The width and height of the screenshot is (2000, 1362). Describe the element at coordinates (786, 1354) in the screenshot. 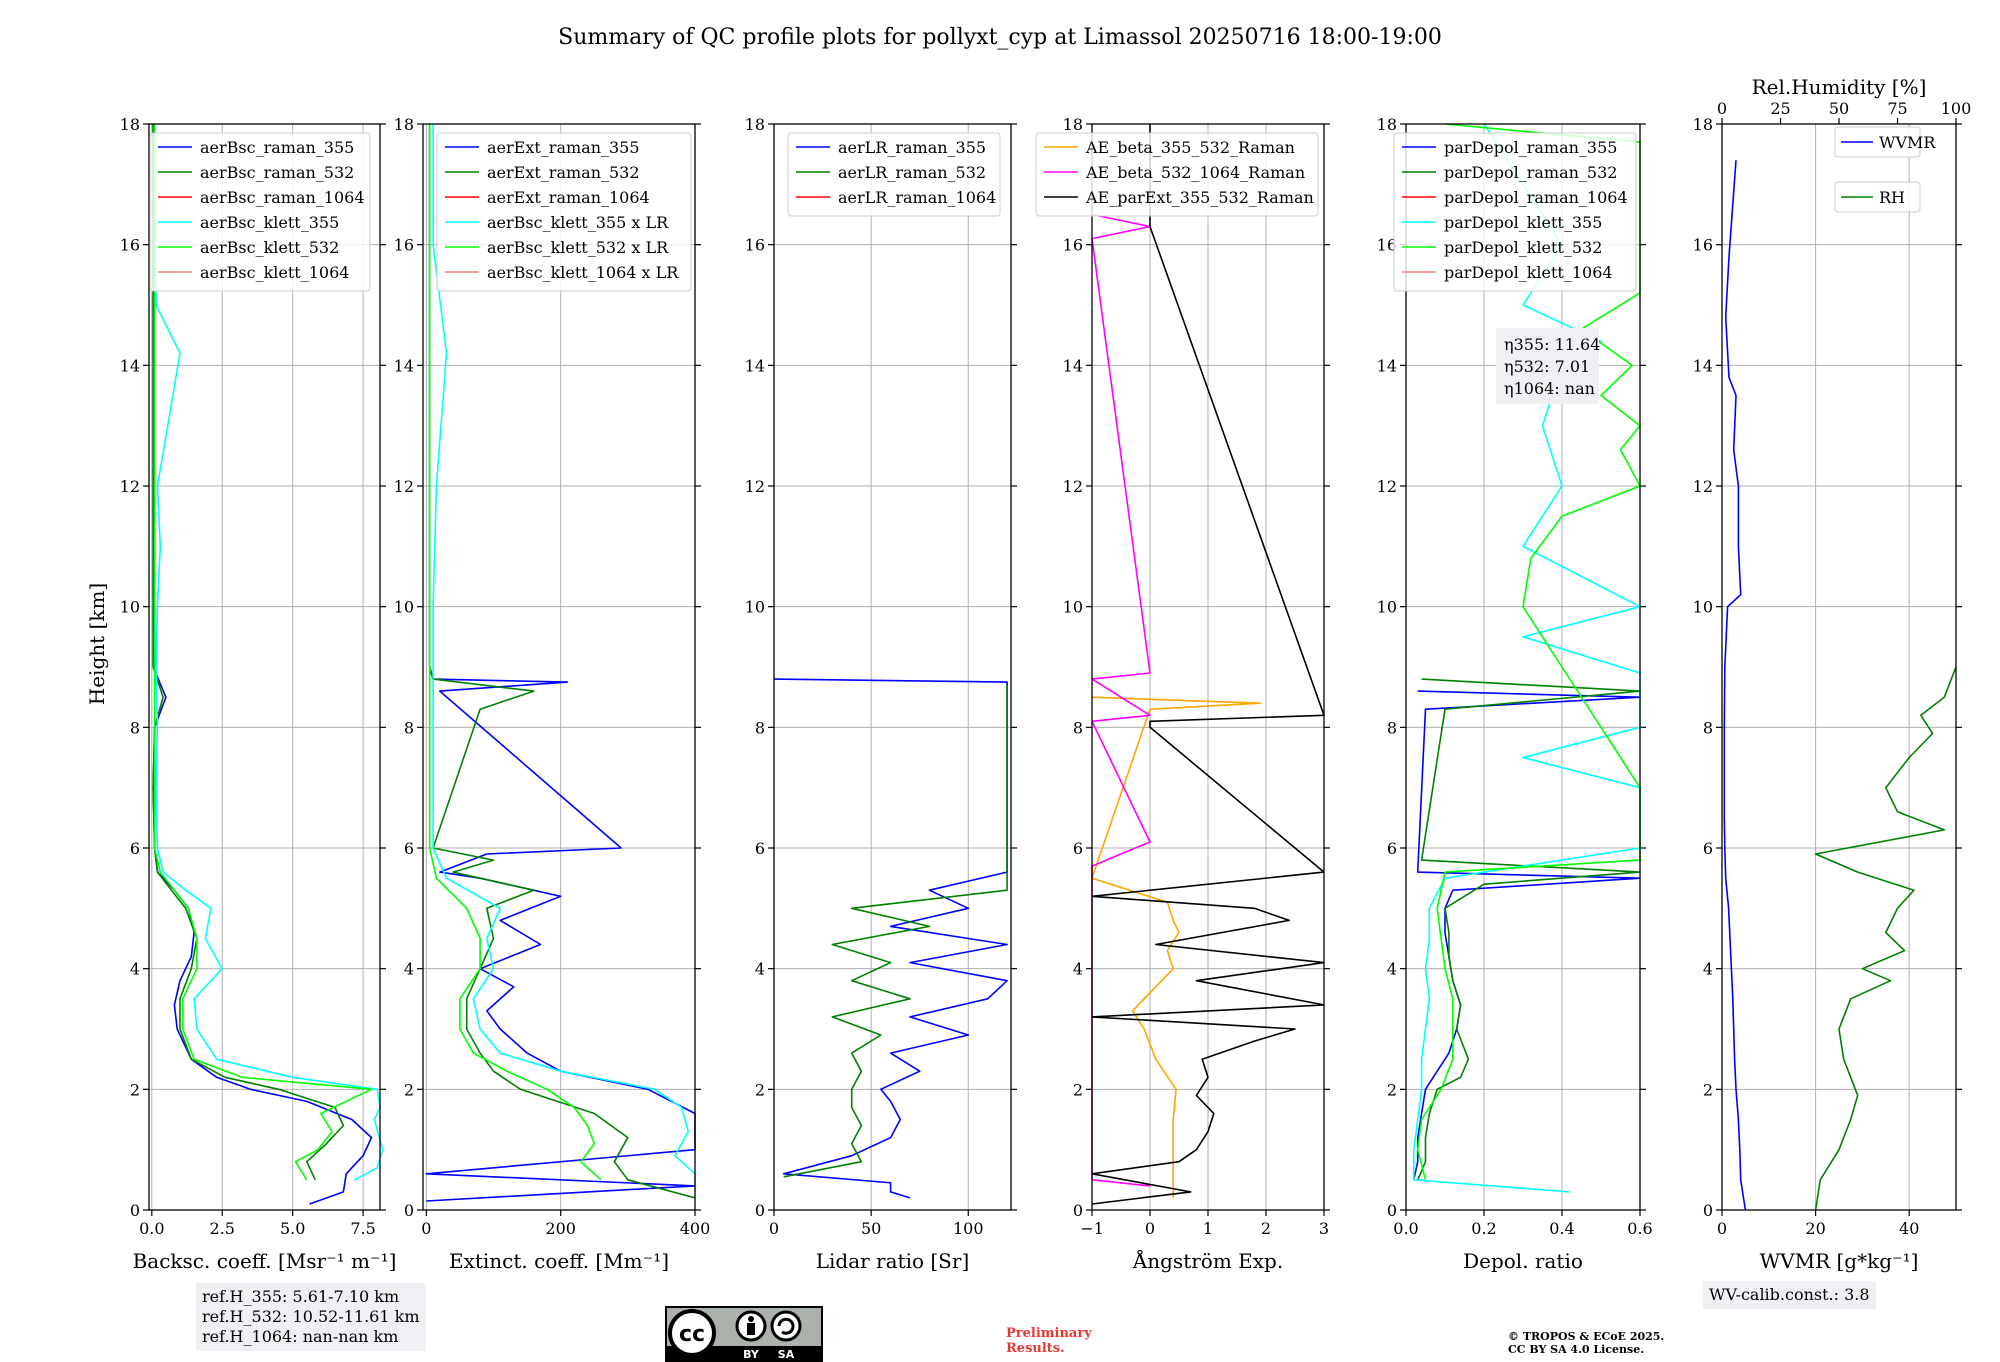

I see `cc-sa-label: SA` at that location.